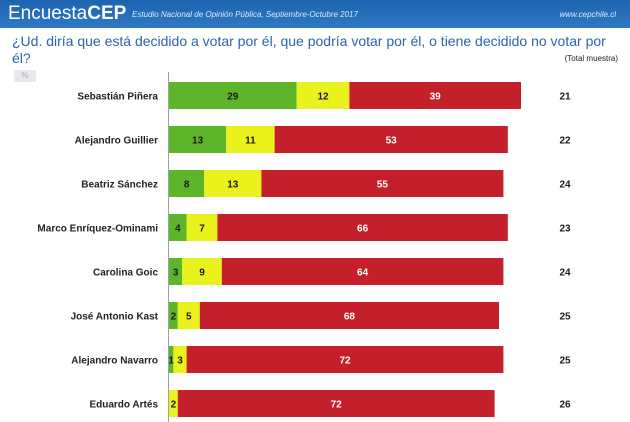 This screenshot has height=422, width=630. Describe the element at coordinates (168, 247) in the screenshot. I see `axis-line` at that location.